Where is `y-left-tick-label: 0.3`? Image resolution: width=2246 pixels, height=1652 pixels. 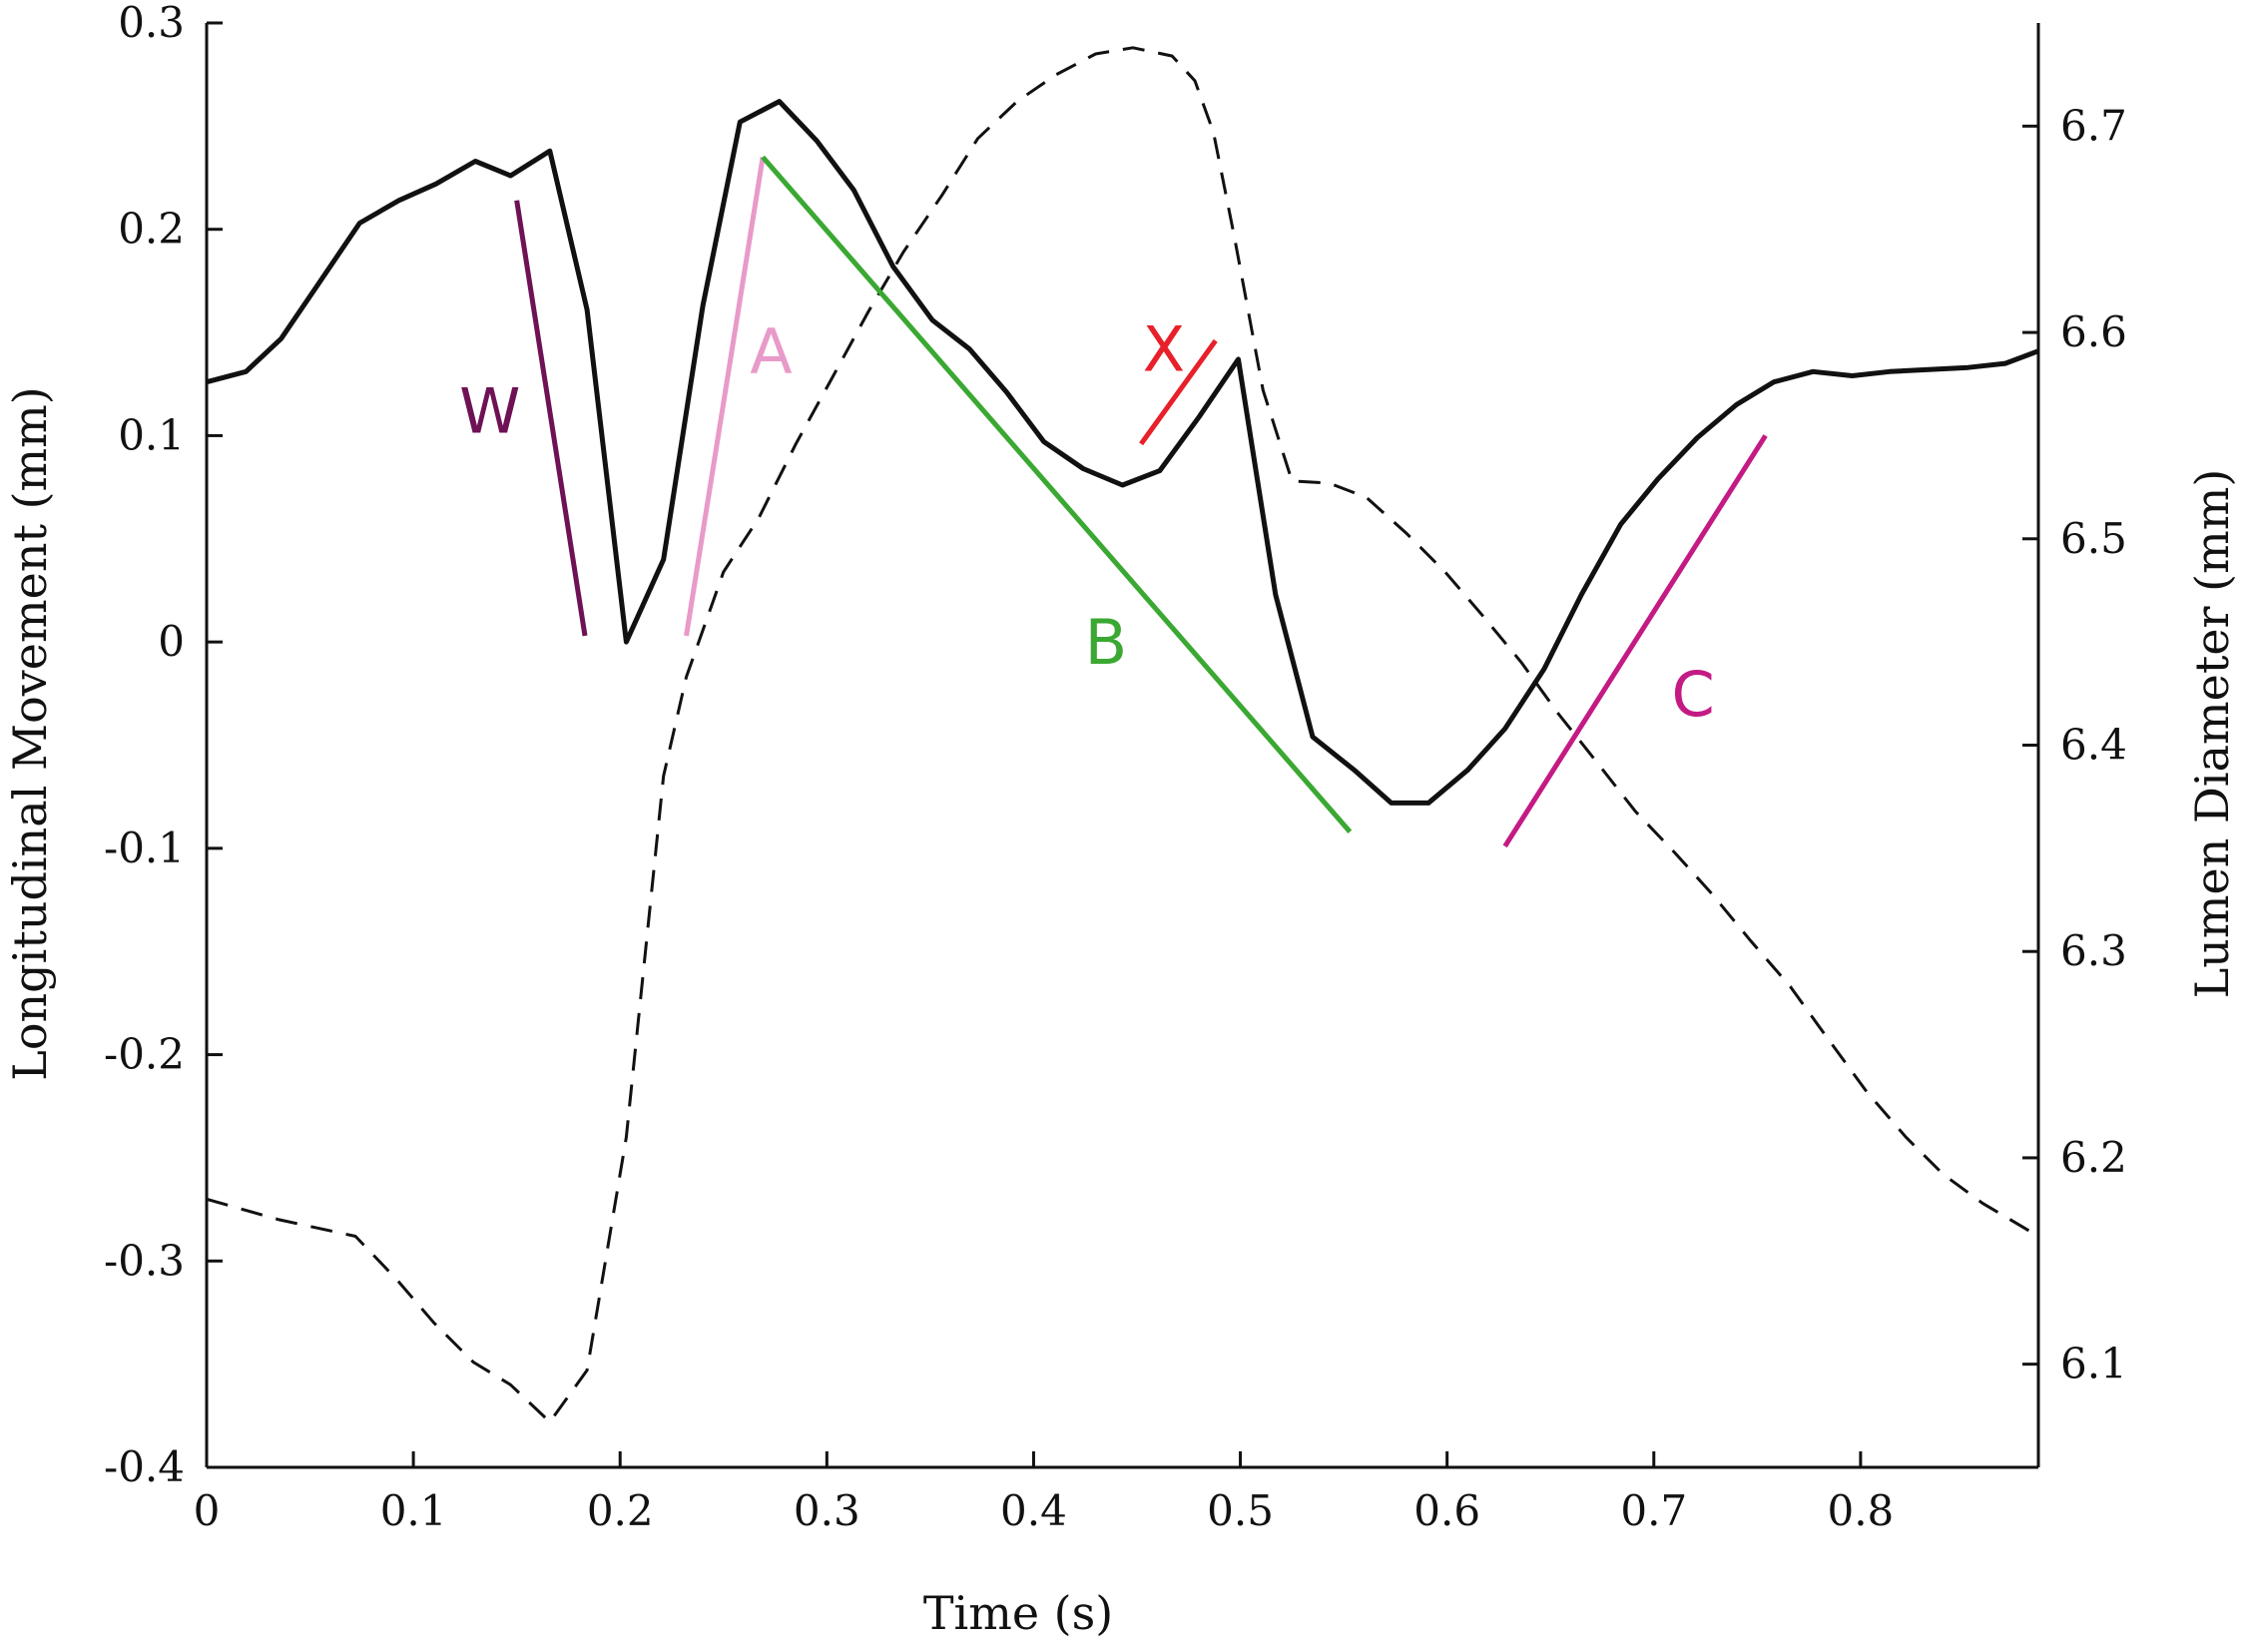 y-left-tick-label: 0.3 is located at coordinates (151, 23).